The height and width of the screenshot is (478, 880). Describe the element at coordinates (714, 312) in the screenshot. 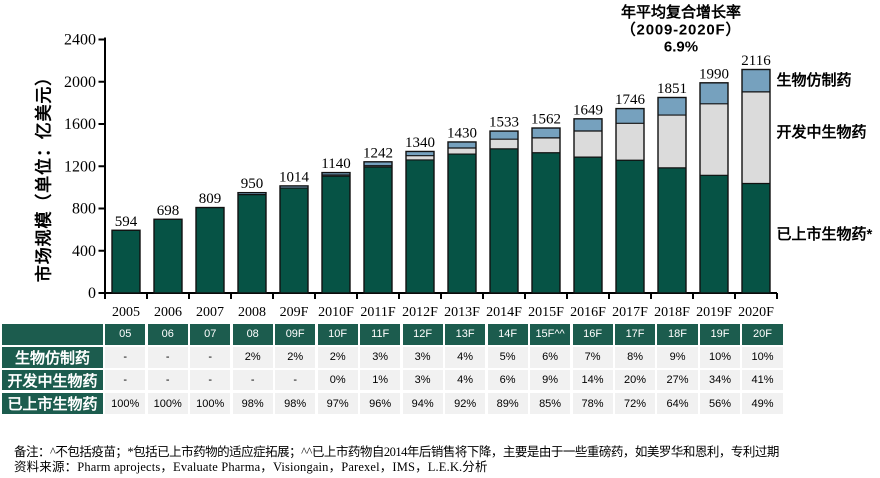

I see `svg-text: 2019F` at that location.